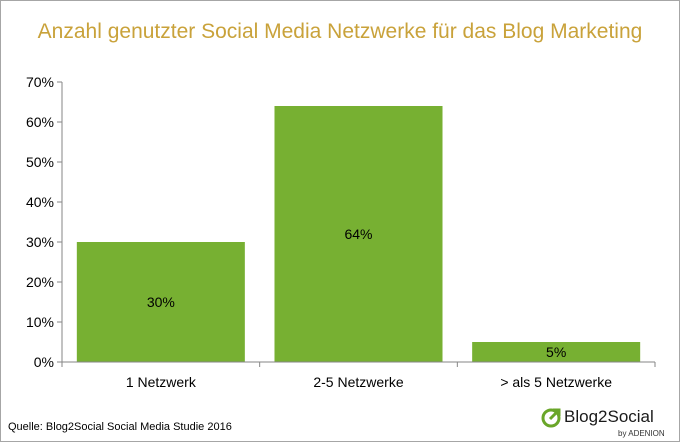  I want to click on x-axis: 1 Netzwerk 2-5 Netzwerke > als 5 Netzwerke, so click(358, 375).